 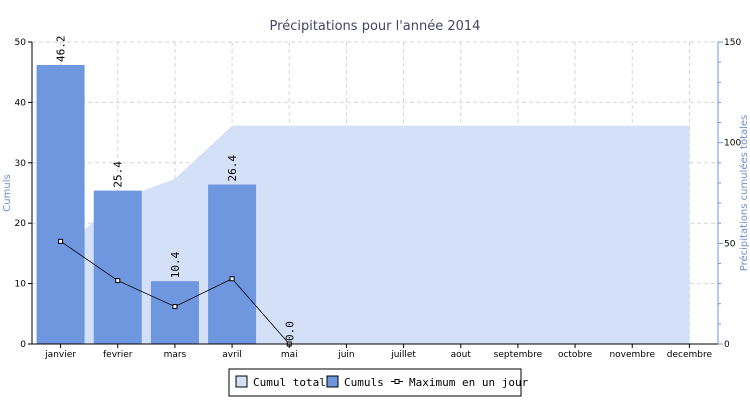 I want to click on y-left-tick-label: 20, so click(x=21, y=224).